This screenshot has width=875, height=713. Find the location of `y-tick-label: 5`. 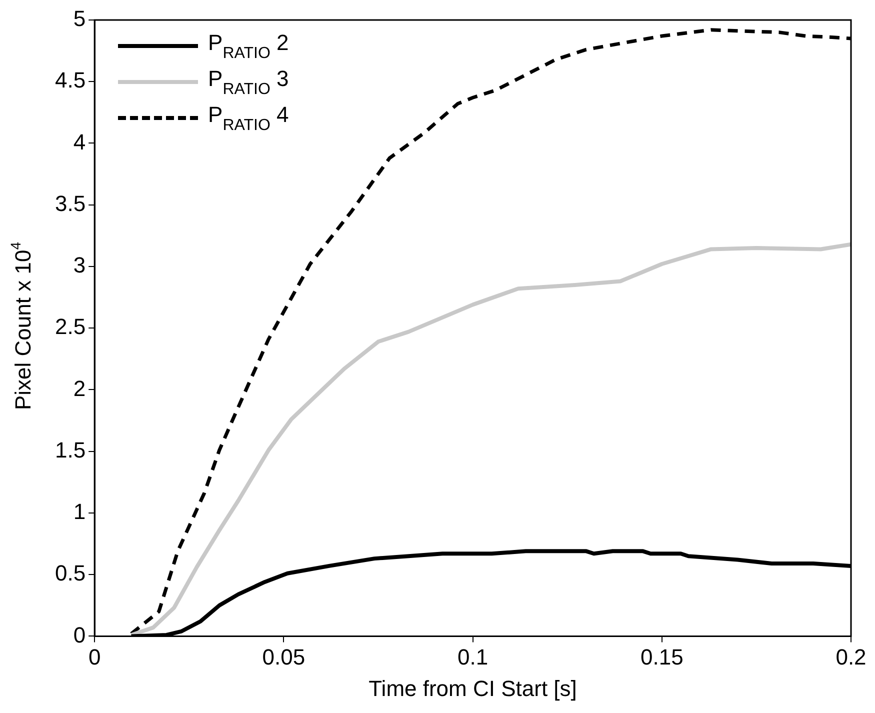

y-tick-label: 5 is located at coordinates (79, 19).